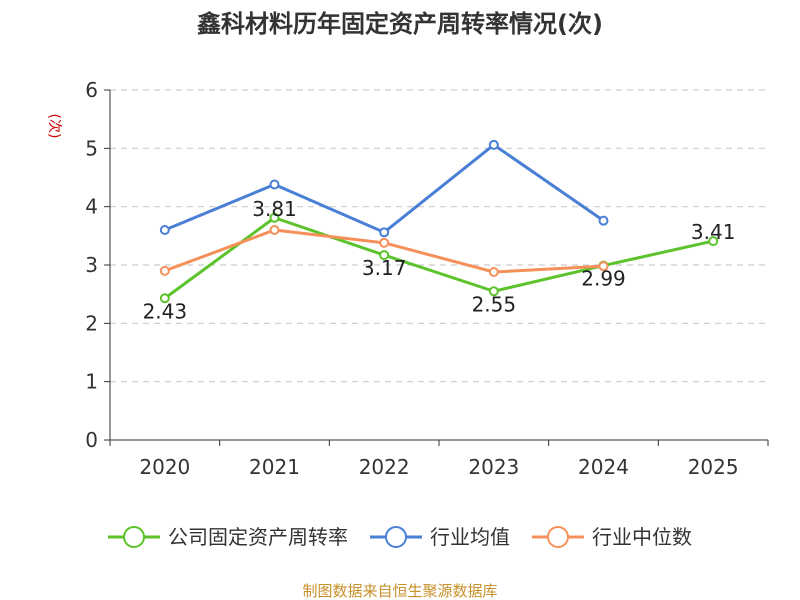 This screenshot has height=600, width=800. Describe the element at coordinates (91, 90) in the screenshot. I see `y-tick-label-6: 6` at that location.